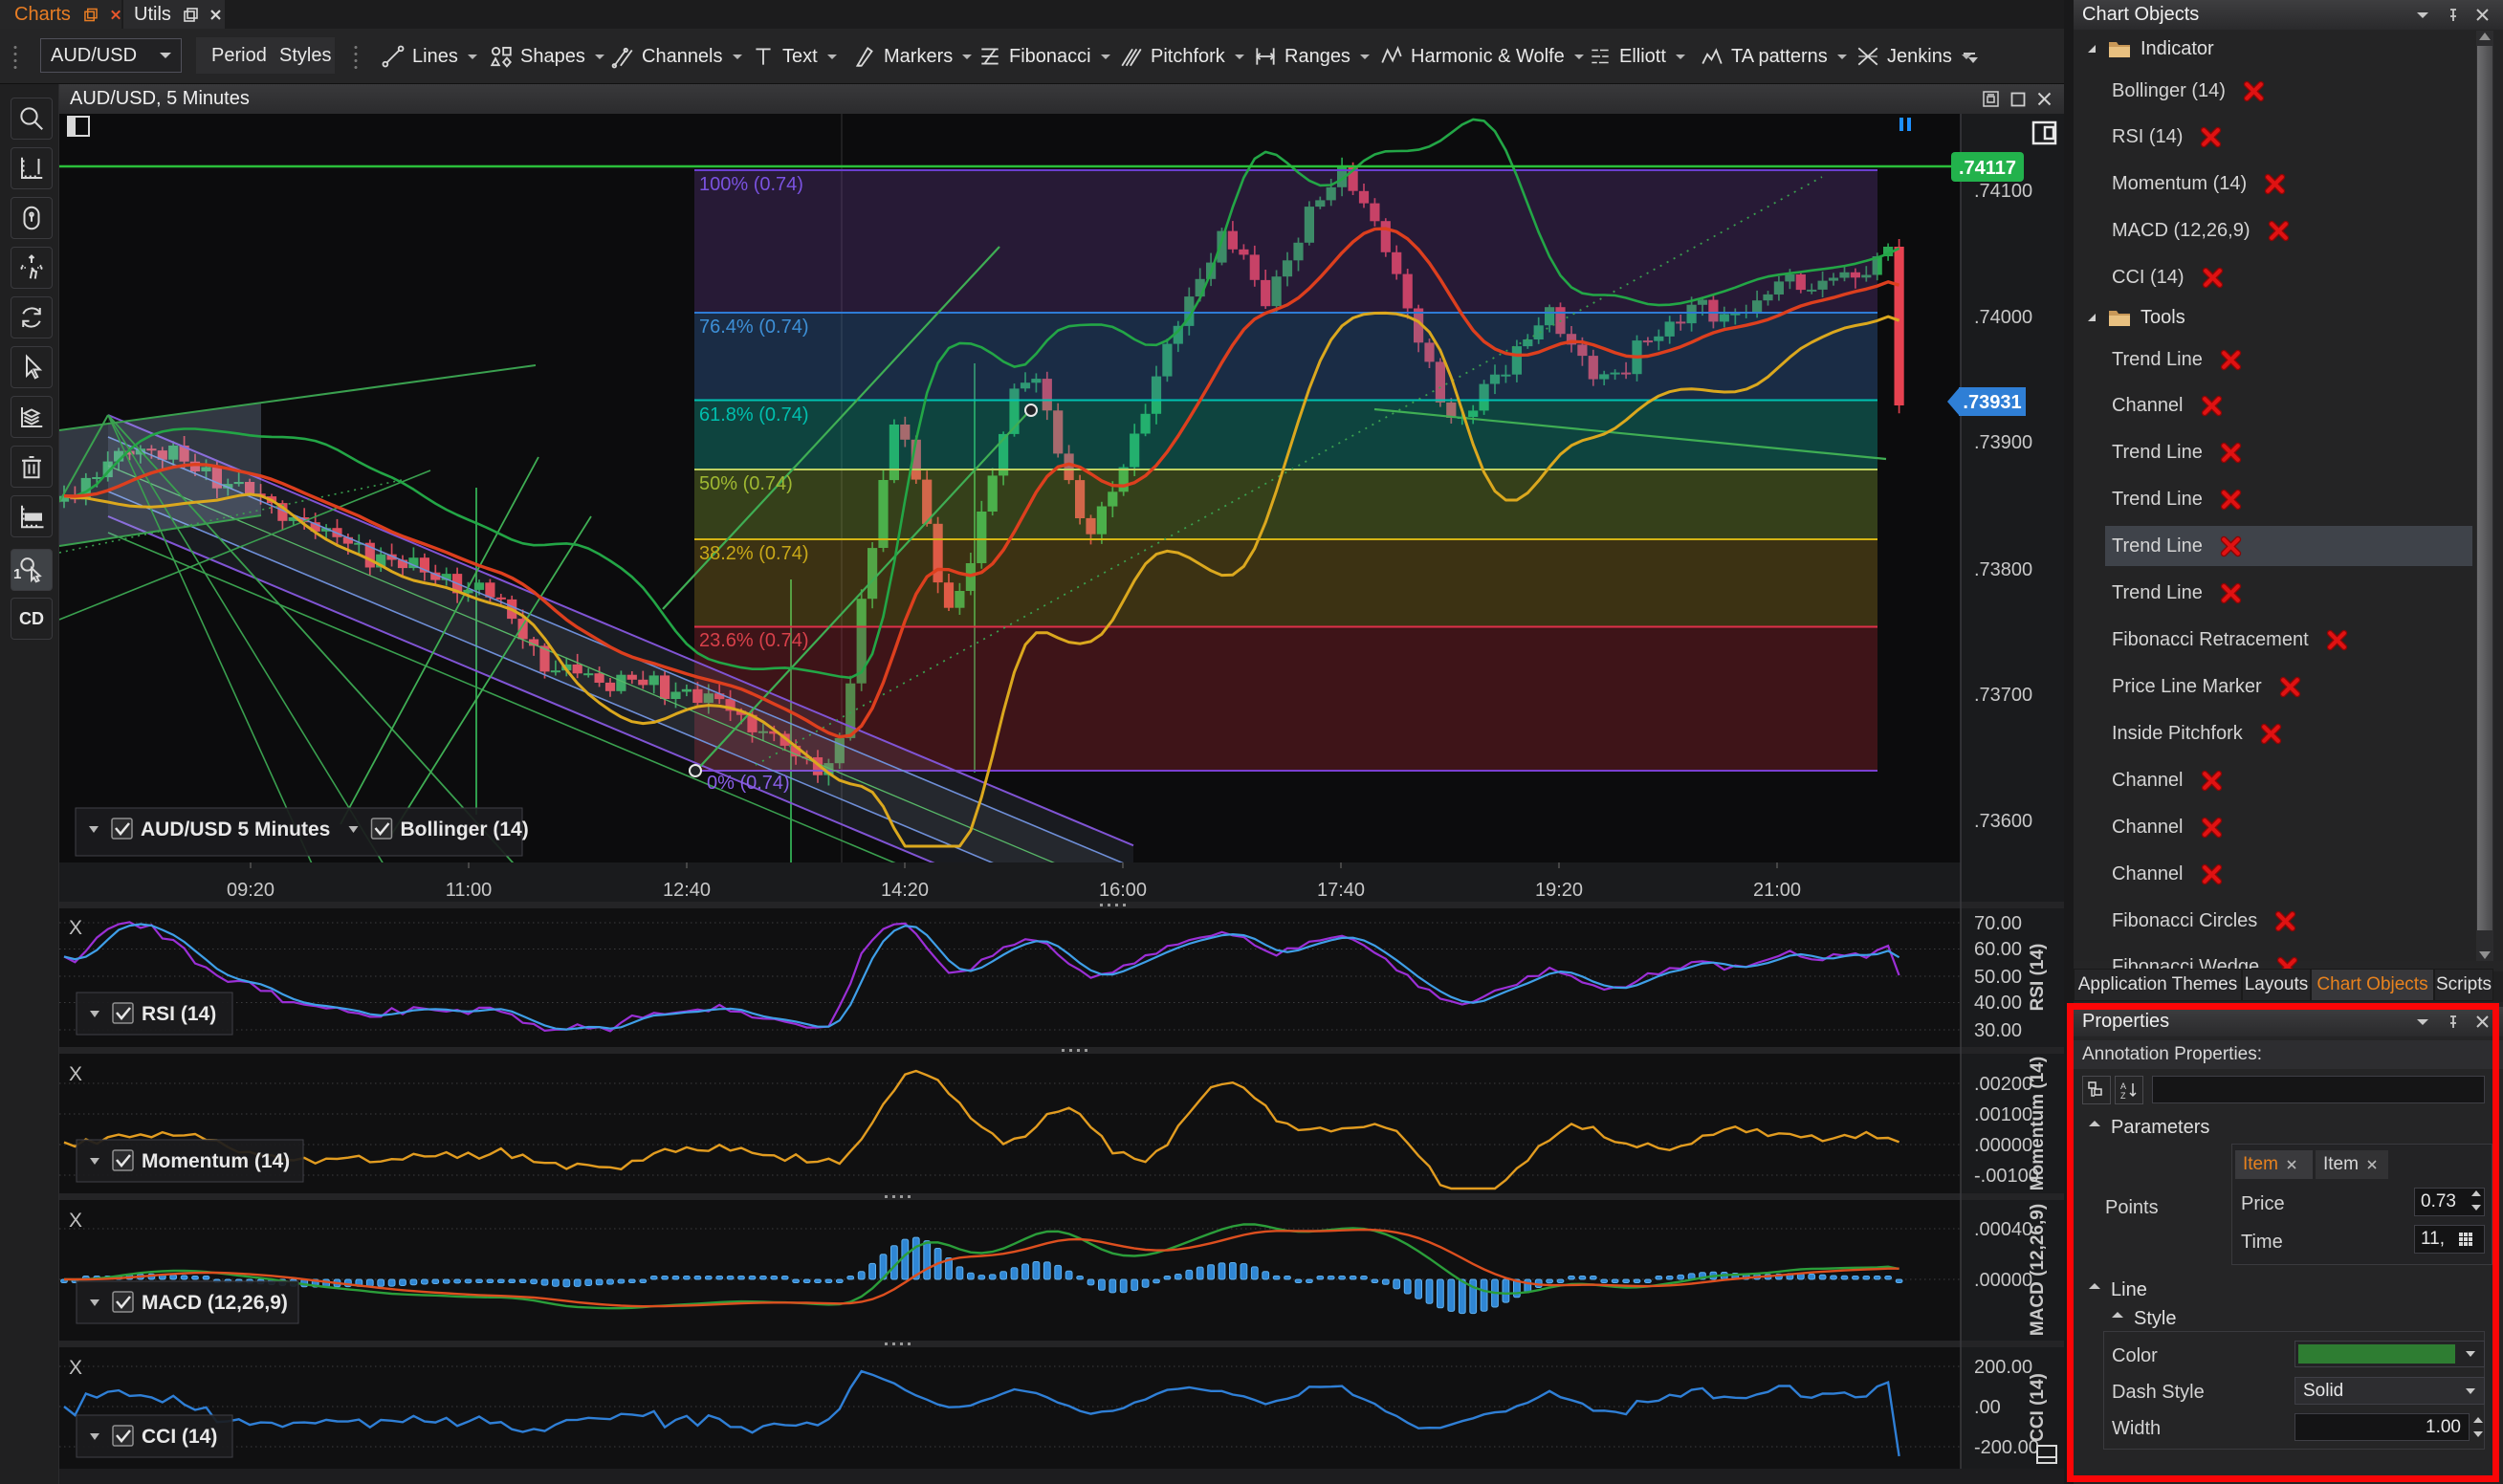 The width and height of the screenshot is (2503, 1484). Describe the element at coordinates (2003, 1114) in the screenshot. I see `svg-text: .00100` at that location.